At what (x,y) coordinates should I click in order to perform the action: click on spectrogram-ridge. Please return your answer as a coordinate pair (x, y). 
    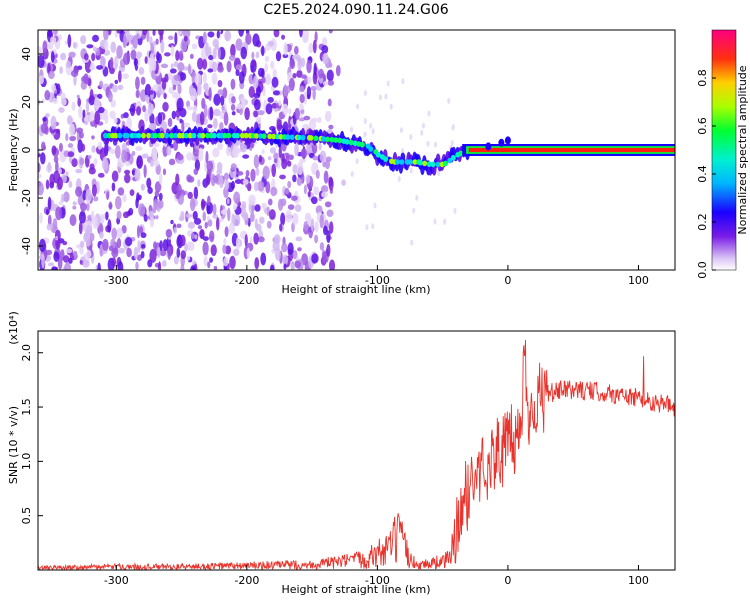
    Looking at the image, I should click on (387, 150).